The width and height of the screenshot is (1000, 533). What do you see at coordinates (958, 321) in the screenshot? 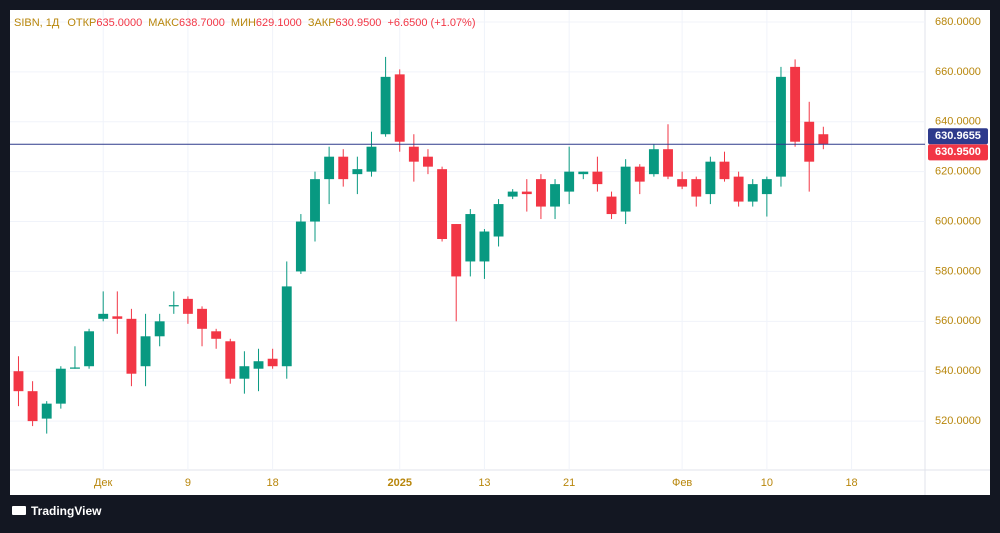
I see `y-tick-label: 560.0000` at bounding box center [958, 321].